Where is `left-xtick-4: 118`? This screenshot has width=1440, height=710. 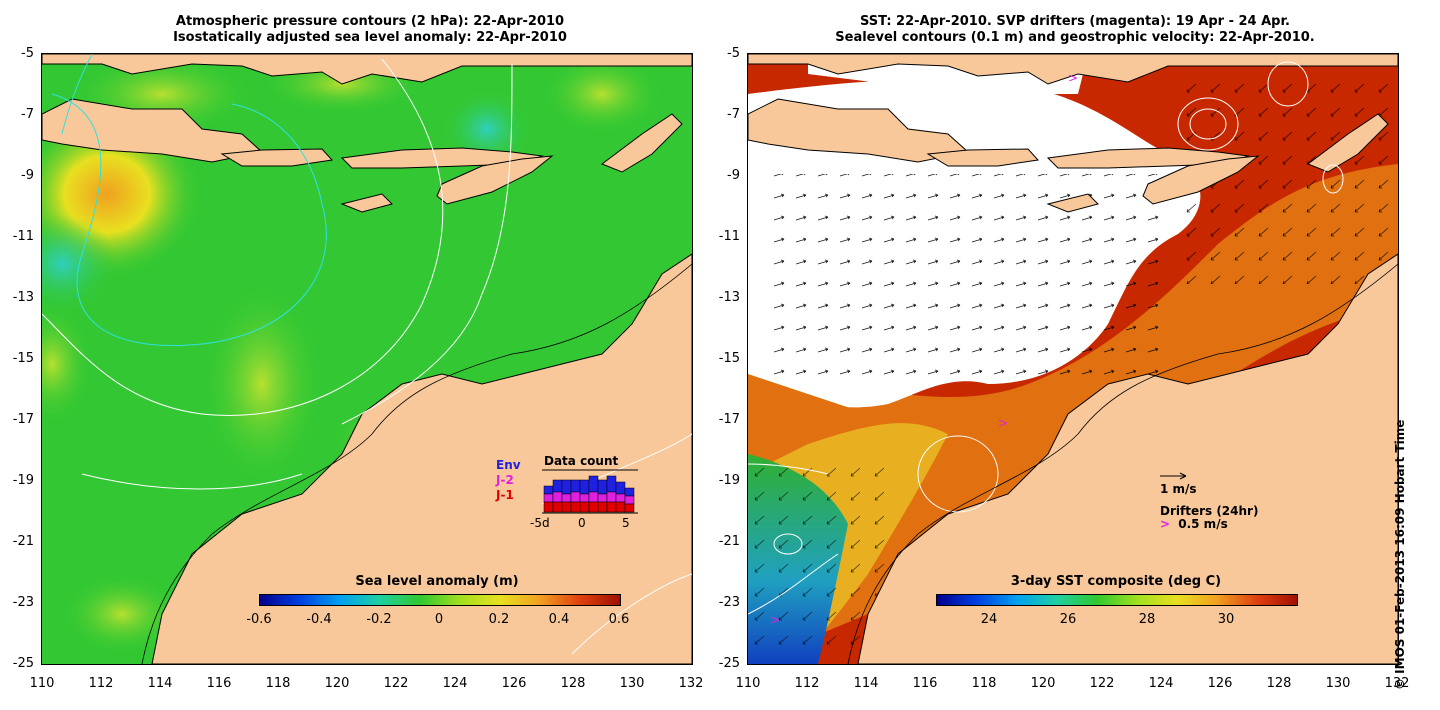
left-xtick-4: 118 is located at coordinates (278, 683).